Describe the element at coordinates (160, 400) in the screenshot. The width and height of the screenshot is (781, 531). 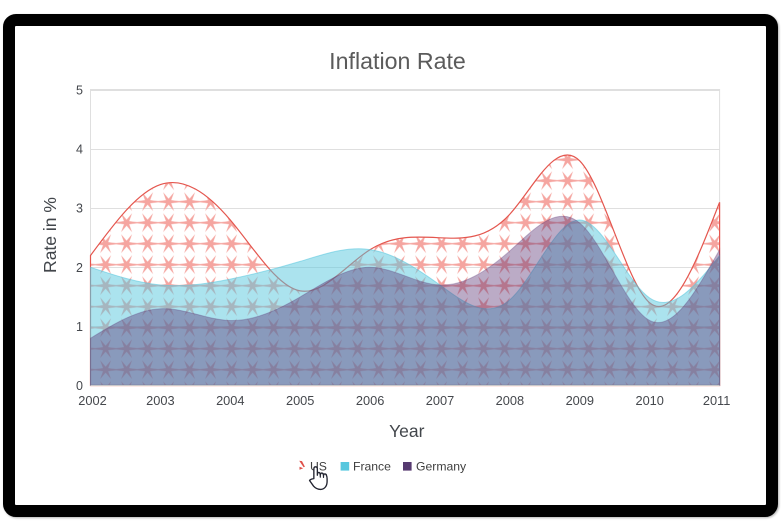
I see `svg-text: 2003` at that location.